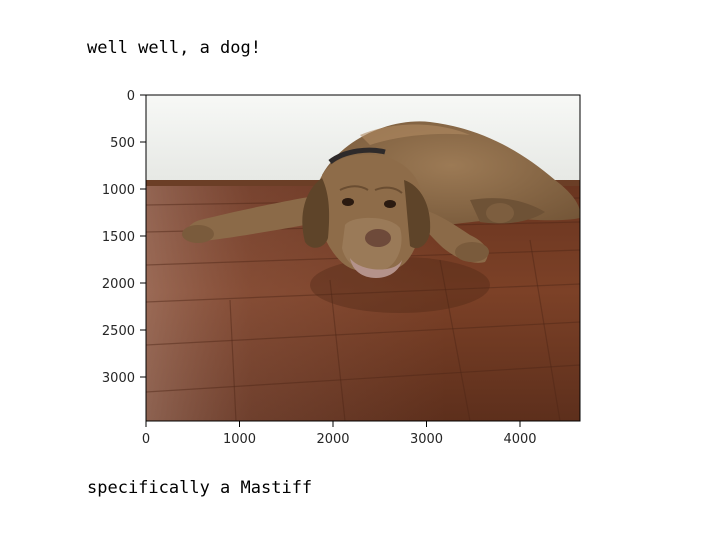 The image size is (724, 546). What do you see at coordinates (118, 284) in the screenshot?
I see `y-tick-label-2000: 2000` at bounding box center [118, 284].